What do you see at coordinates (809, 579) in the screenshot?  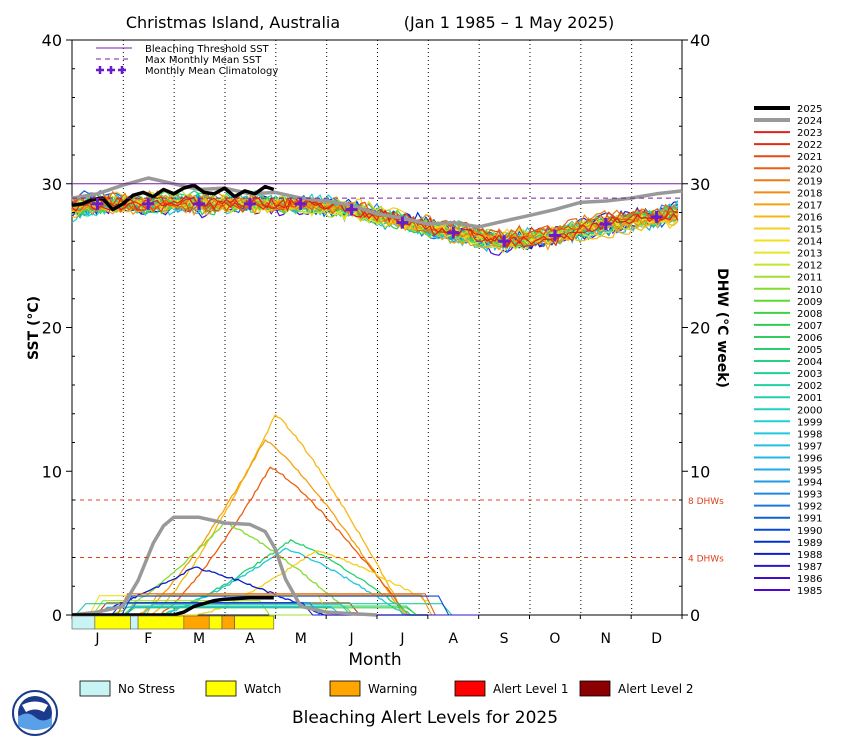 I see `legend-year-label: 1986` at bounding box center [809, 579].